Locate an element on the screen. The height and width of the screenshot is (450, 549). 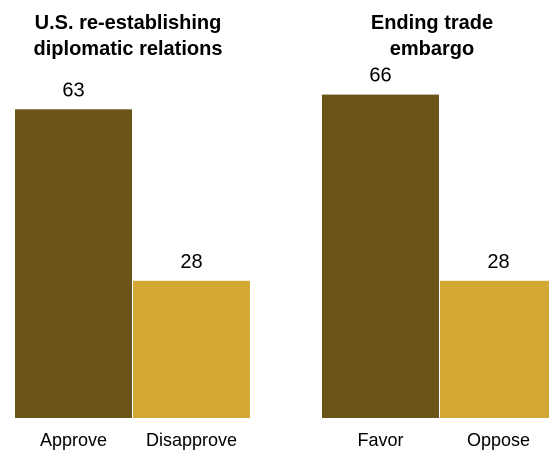
bar-approve is located at coordinates (73, 264).